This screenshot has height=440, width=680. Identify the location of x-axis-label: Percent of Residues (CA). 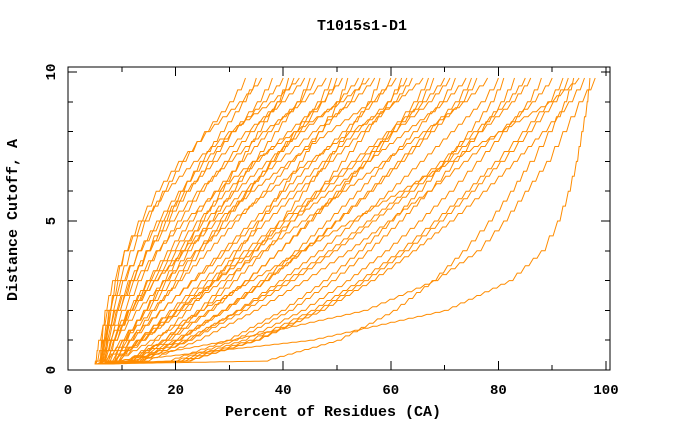
(333, 412).